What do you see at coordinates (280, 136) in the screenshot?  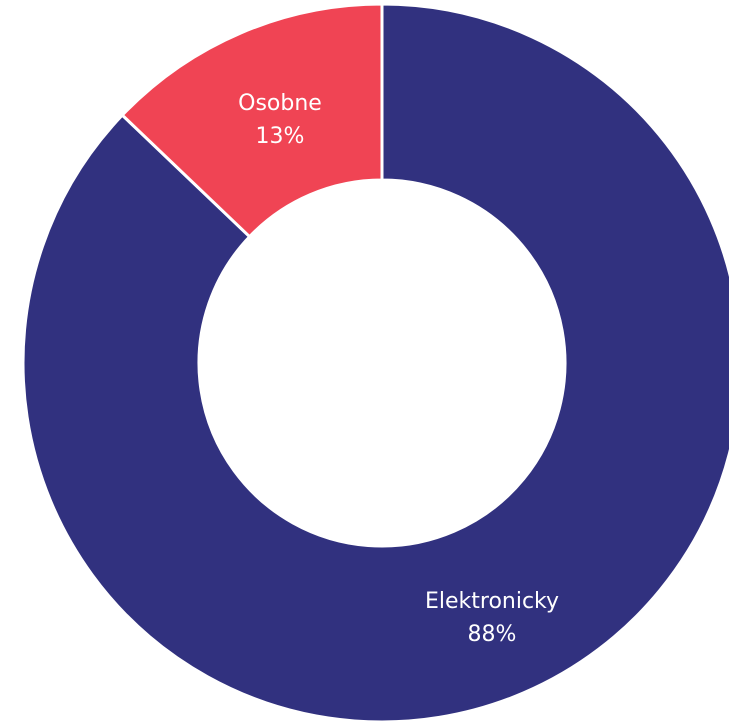 I see `slice-label-value-osobne: 13%` at bounding box center [280, 136].